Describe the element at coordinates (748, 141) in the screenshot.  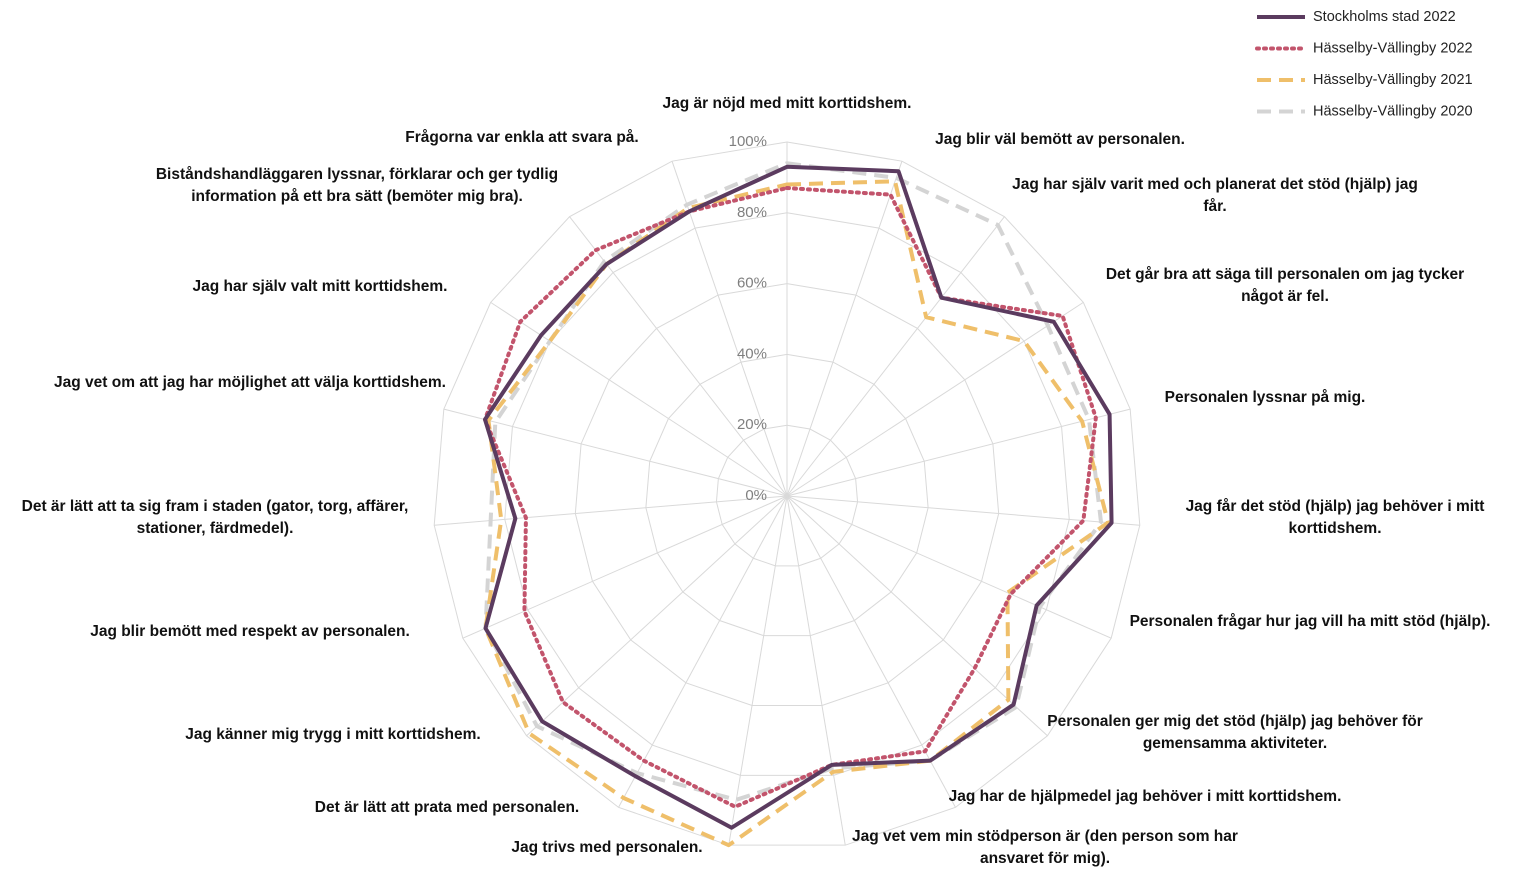
I see `r-tick-label: 100%` at that location.